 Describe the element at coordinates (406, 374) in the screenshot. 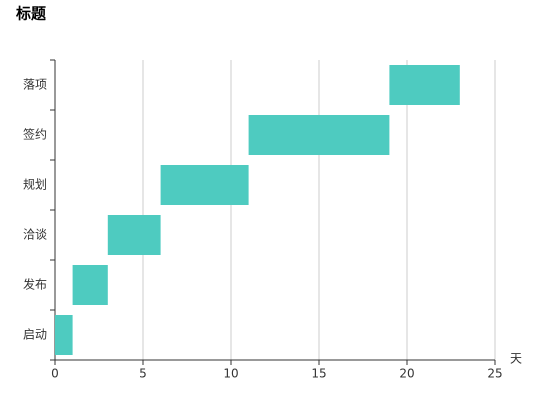

I see `x-tick-label: 20` at that location.